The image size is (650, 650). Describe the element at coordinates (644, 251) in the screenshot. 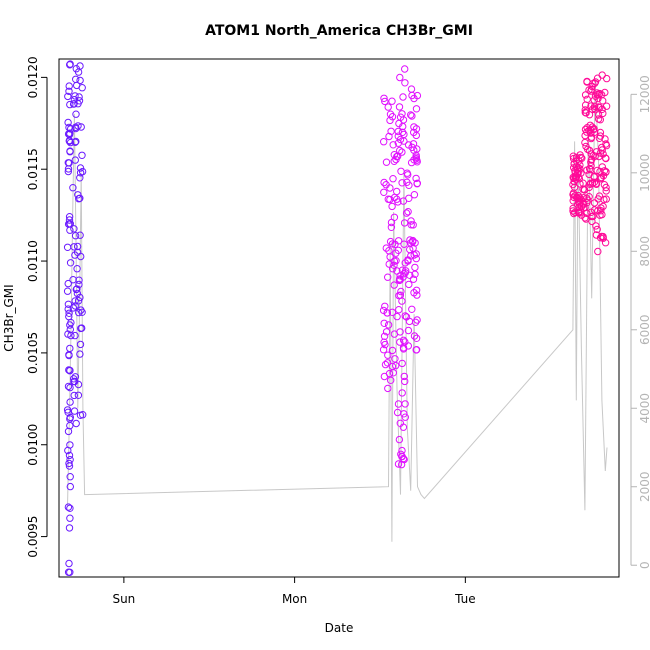

I see `y2-tick-label: 8000` at that location.